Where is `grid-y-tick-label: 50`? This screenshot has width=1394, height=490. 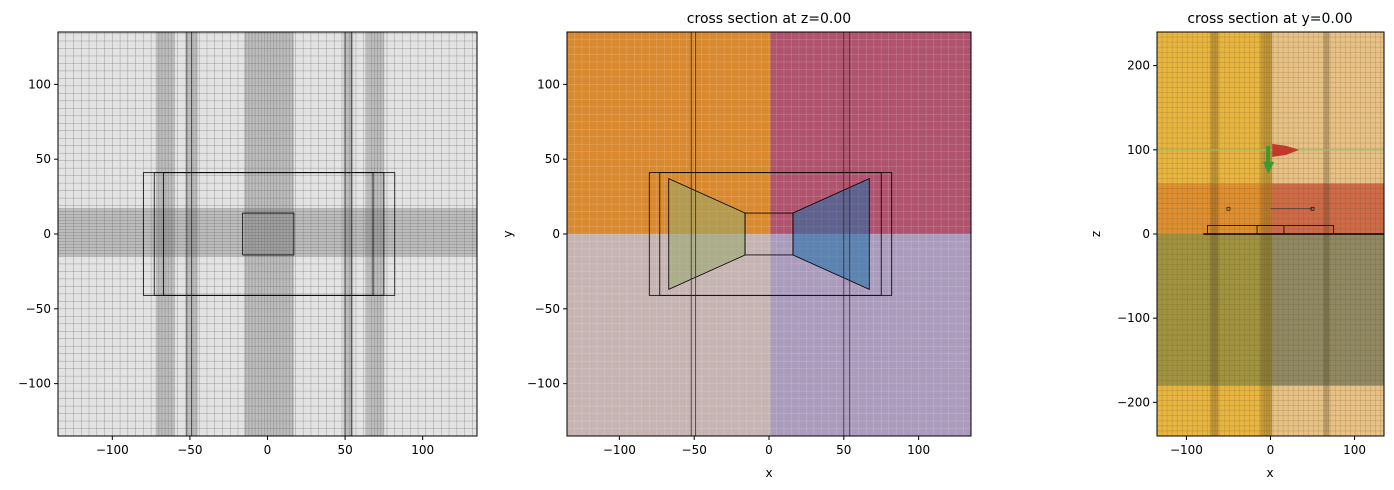 grid-y-tick-label: 50 is located at coordinates (43, 159).